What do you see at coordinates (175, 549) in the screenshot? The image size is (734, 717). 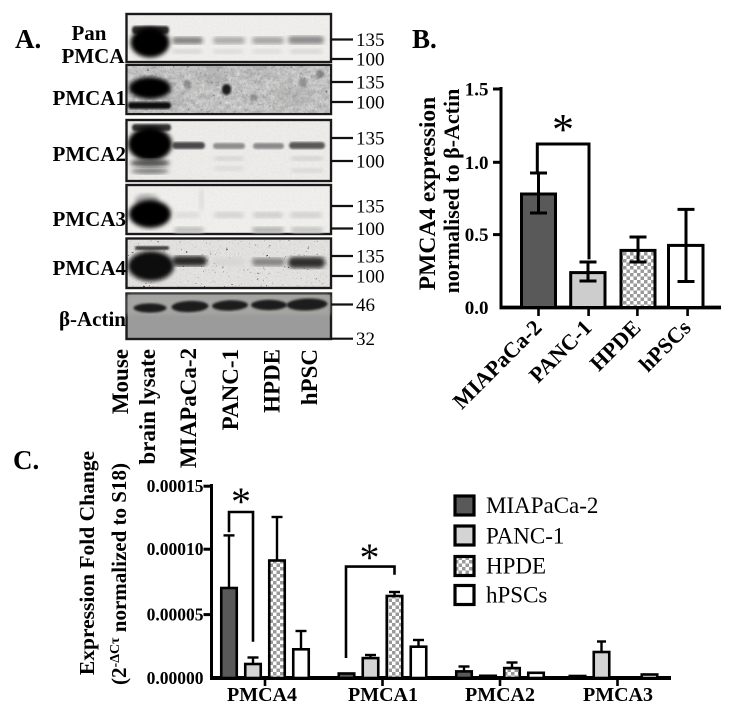 I see `svg-text: 0.00010` at bounding box center [175, 549].